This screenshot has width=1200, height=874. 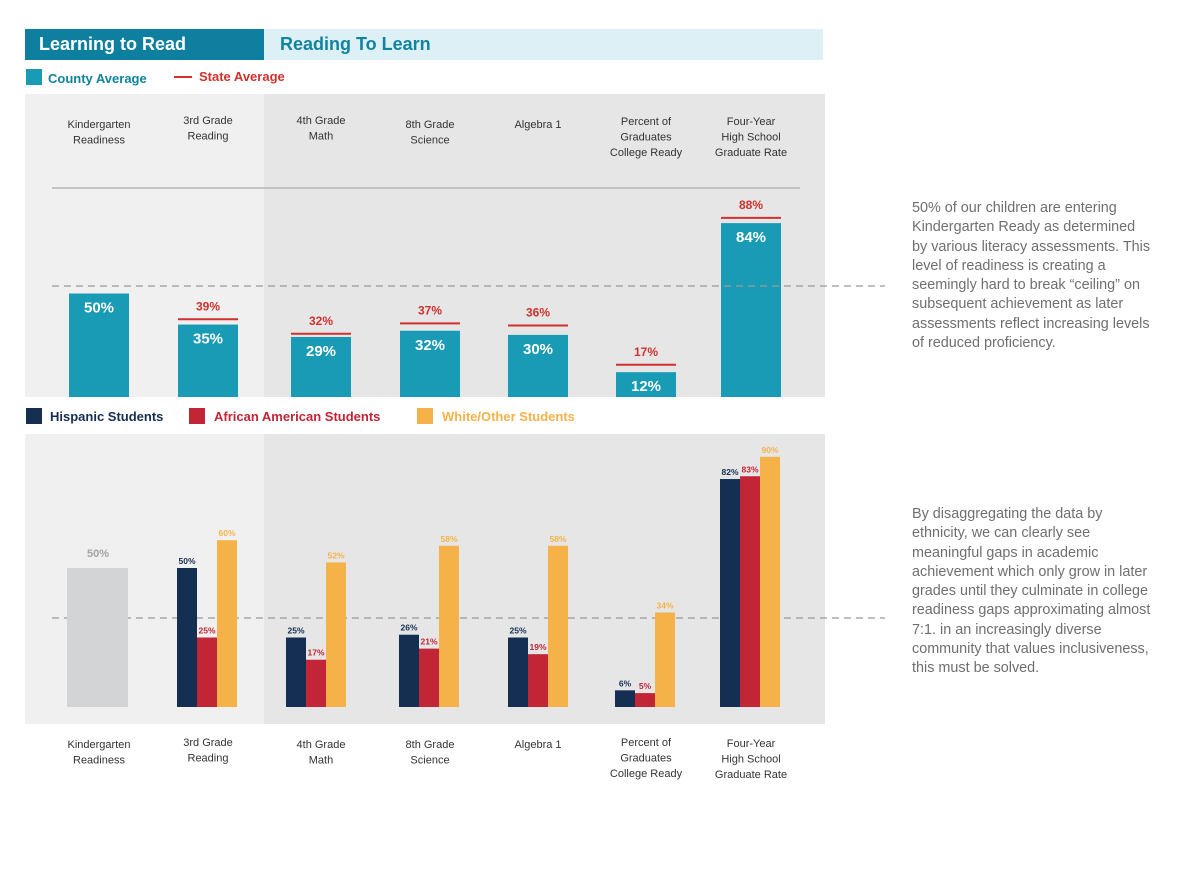 I want to click on state-value-label: 37%, so click(x=430, y=310).